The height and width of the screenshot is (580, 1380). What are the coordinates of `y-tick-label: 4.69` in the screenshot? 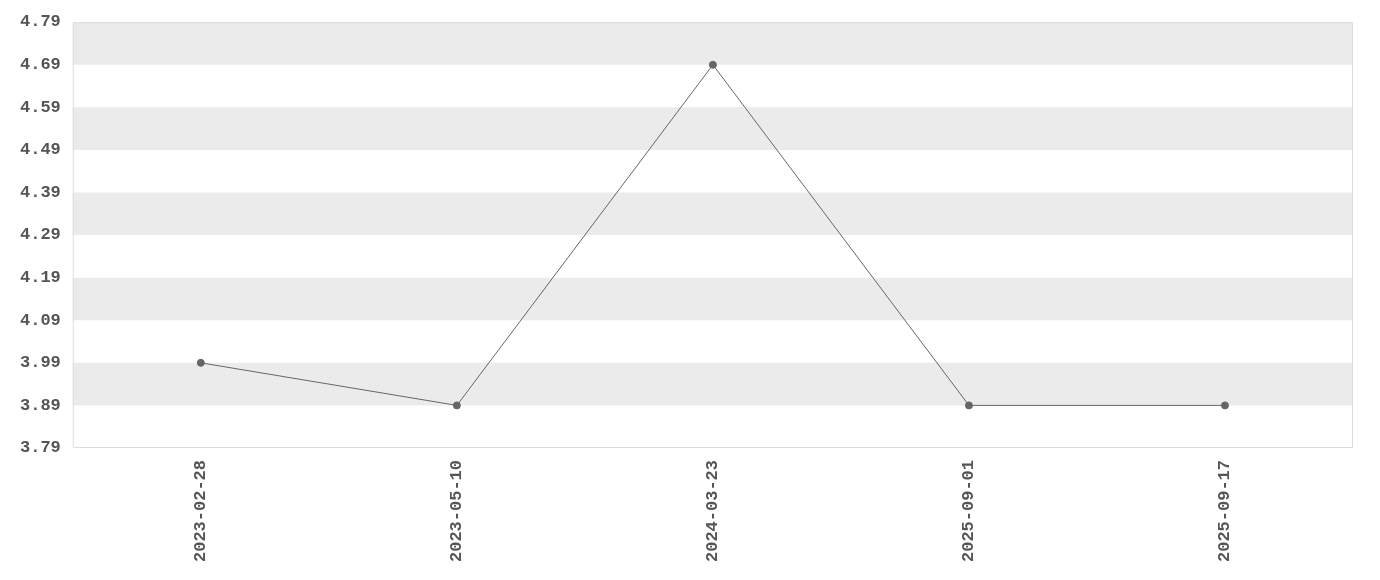 It's located at (40, 65).